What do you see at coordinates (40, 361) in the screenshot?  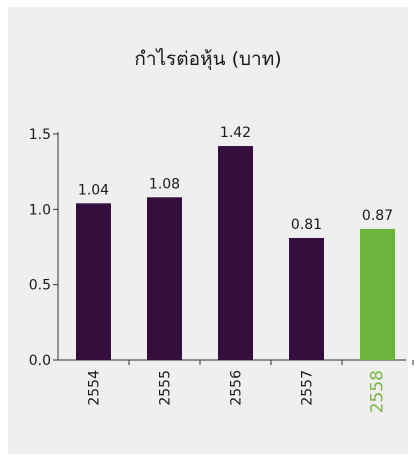 I see `y-tick-label: 0.0` at bounding box center [40, 361].